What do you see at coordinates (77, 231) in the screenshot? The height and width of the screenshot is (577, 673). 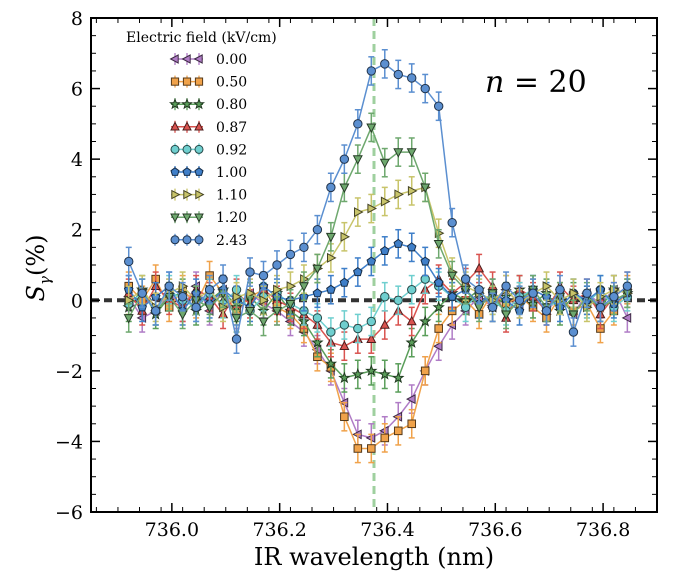 I see `y-tick-label: 2` at bounding box center [77, 231].